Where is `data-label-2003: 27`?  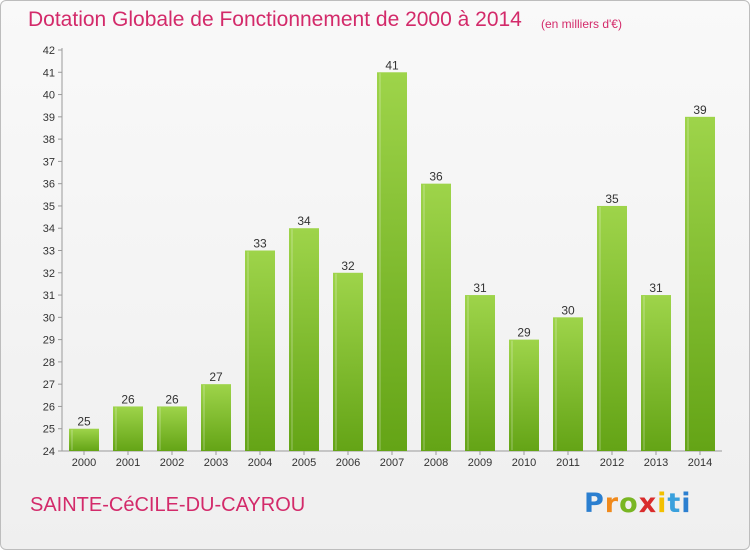
data-label-2003: 27 is located at coordinates (216, 377).